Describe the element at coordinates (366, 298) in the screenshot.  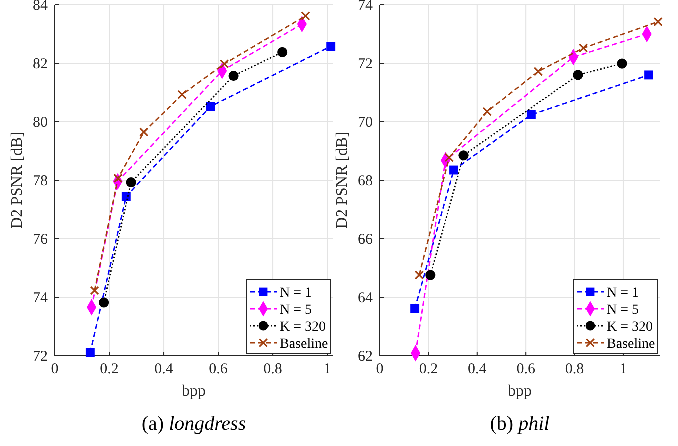
I see `y-tick-label: 64` at that location.